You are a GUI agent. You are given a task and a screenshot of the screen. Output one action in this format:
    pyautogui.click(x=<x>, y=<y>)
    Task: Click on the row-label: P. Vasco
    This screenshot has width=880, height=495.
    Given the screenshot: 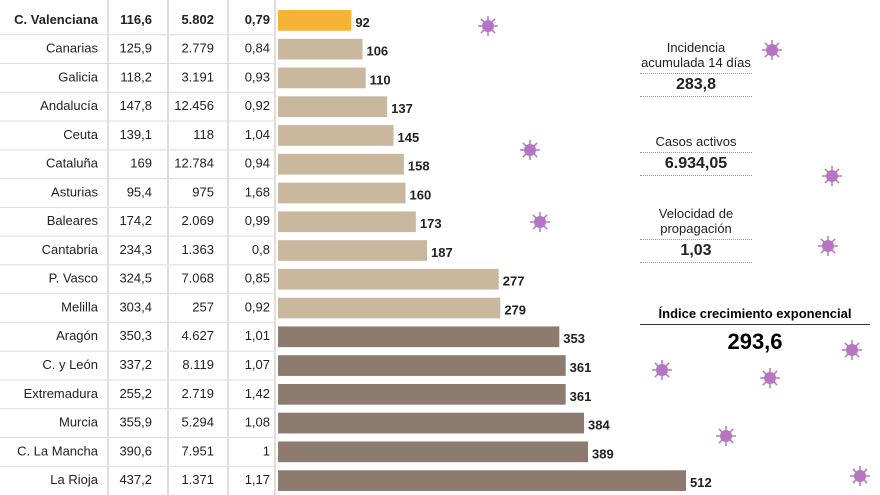 What is the action you would take?
    pyautogui.click(x=73, y=278)
    